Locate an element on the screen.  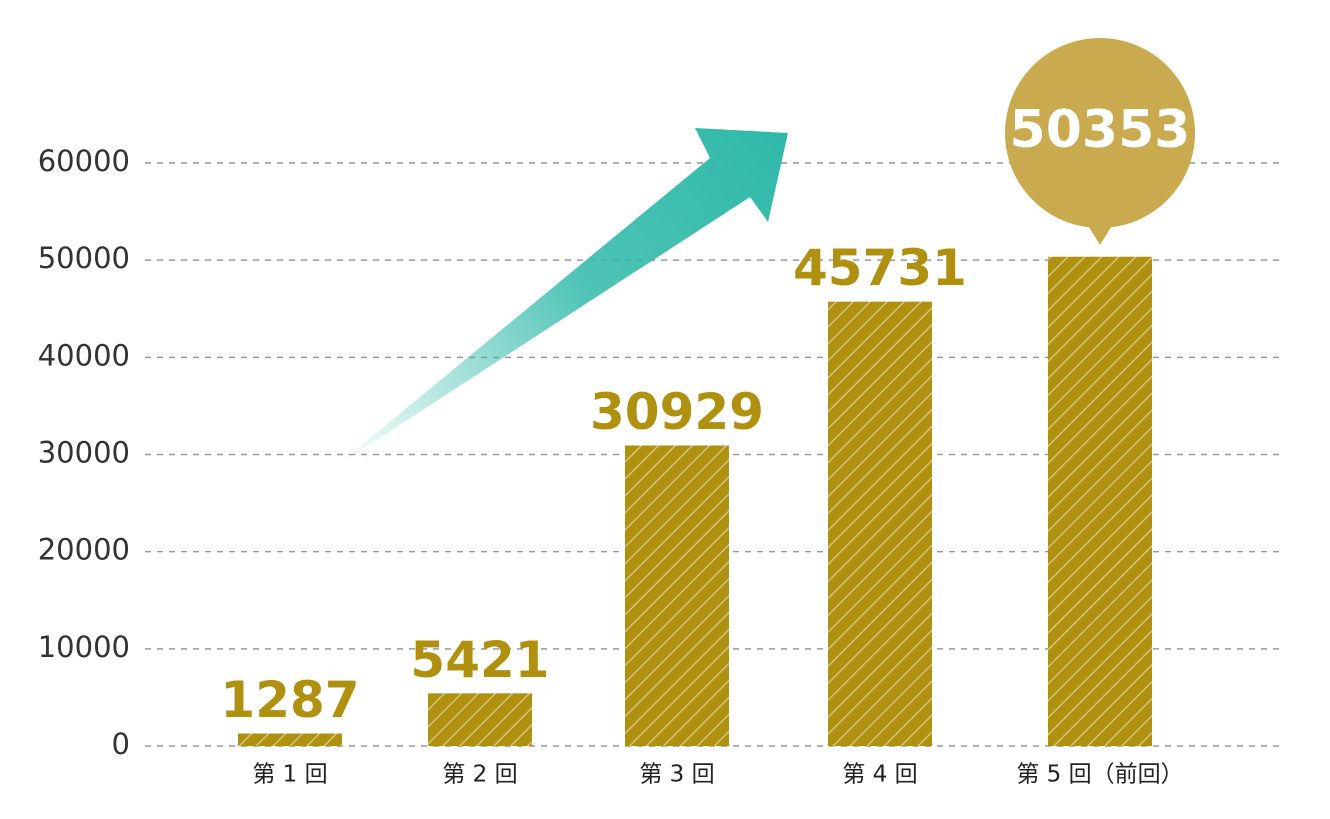
y-tick-label: 20000 is located at coordinates (84, 550).